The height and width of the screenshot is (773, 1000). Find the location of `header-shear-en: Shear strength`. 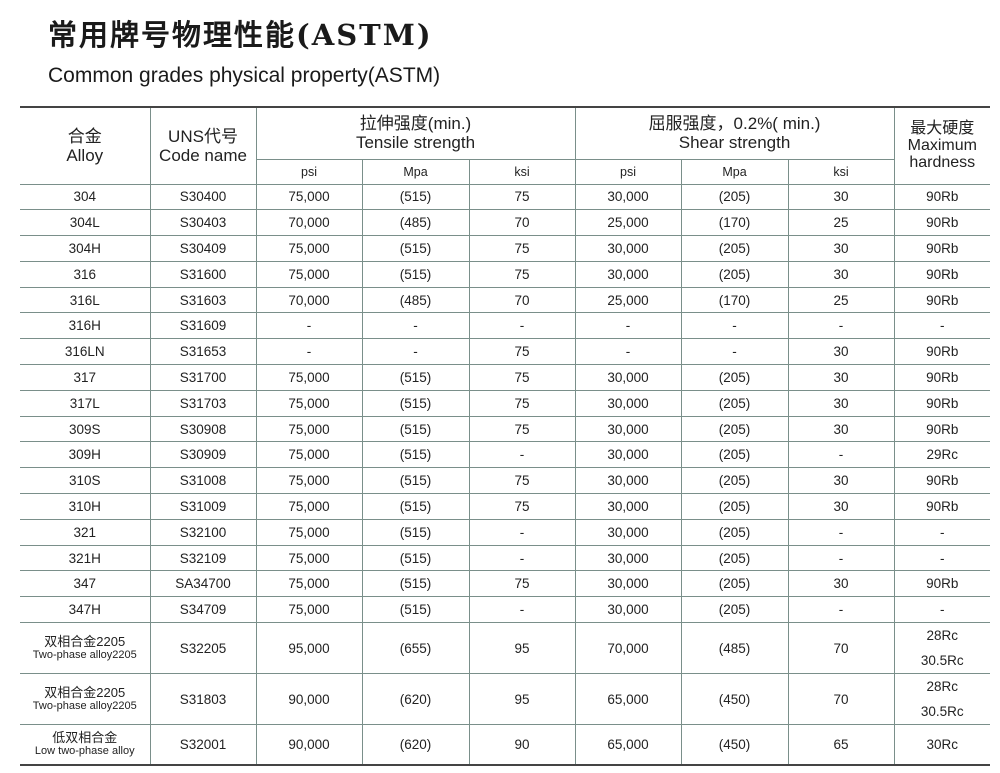

header-shear-en: Shear strength is located at coordinates (734, 143).